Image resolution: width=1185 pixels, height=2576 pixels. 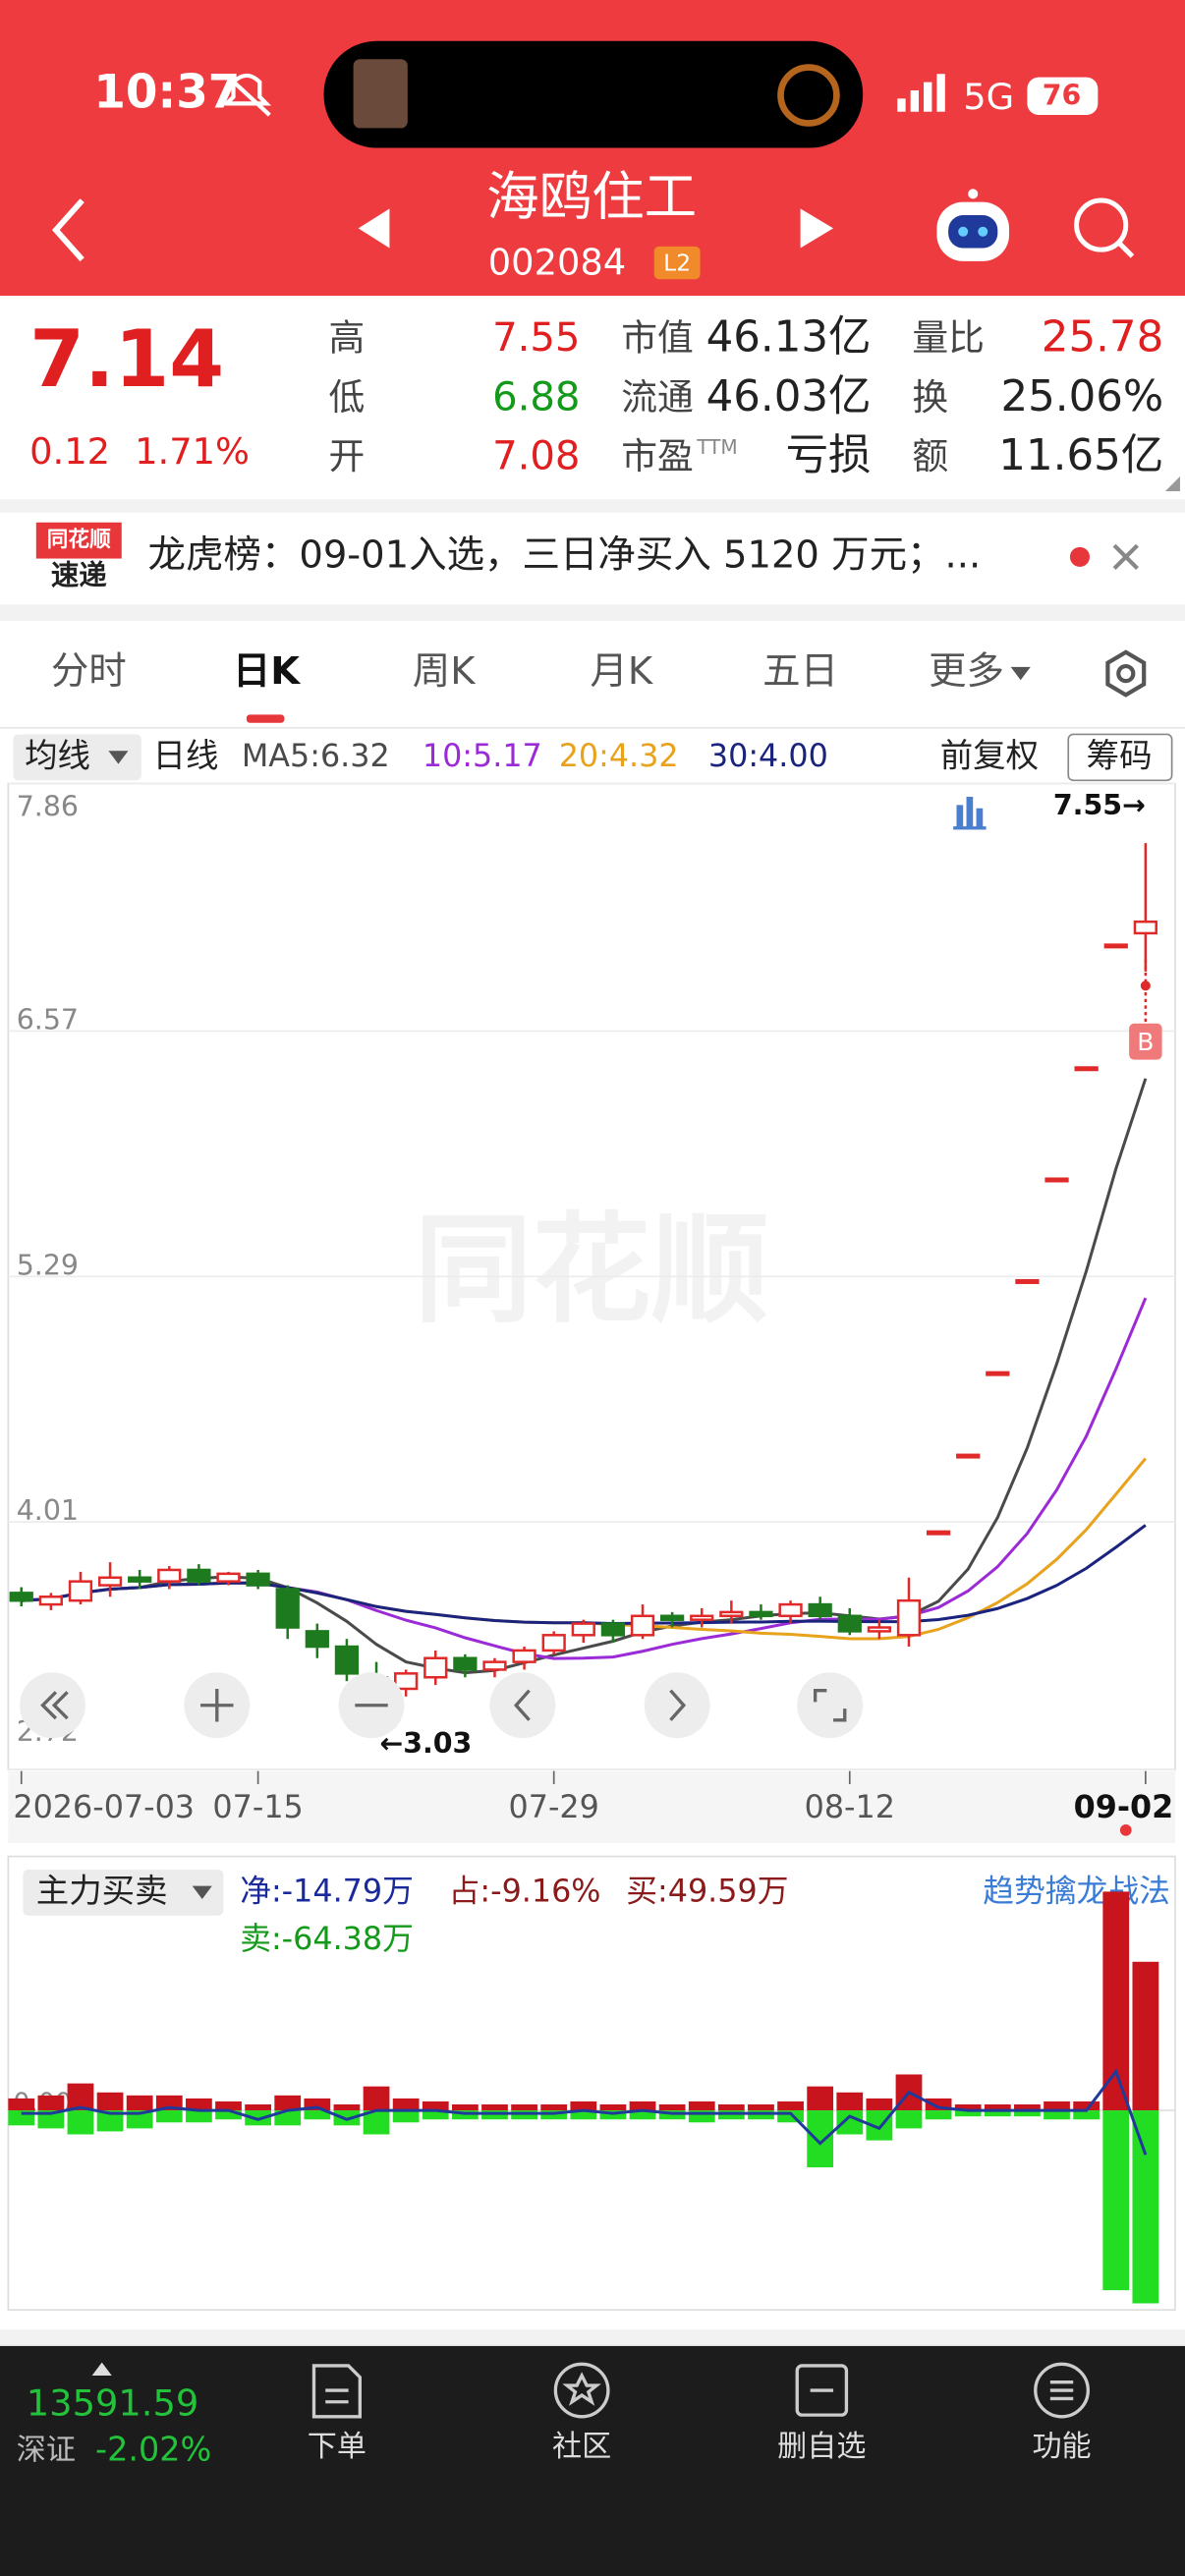 I want to click on pan-left, so click(x=523, y=1705).